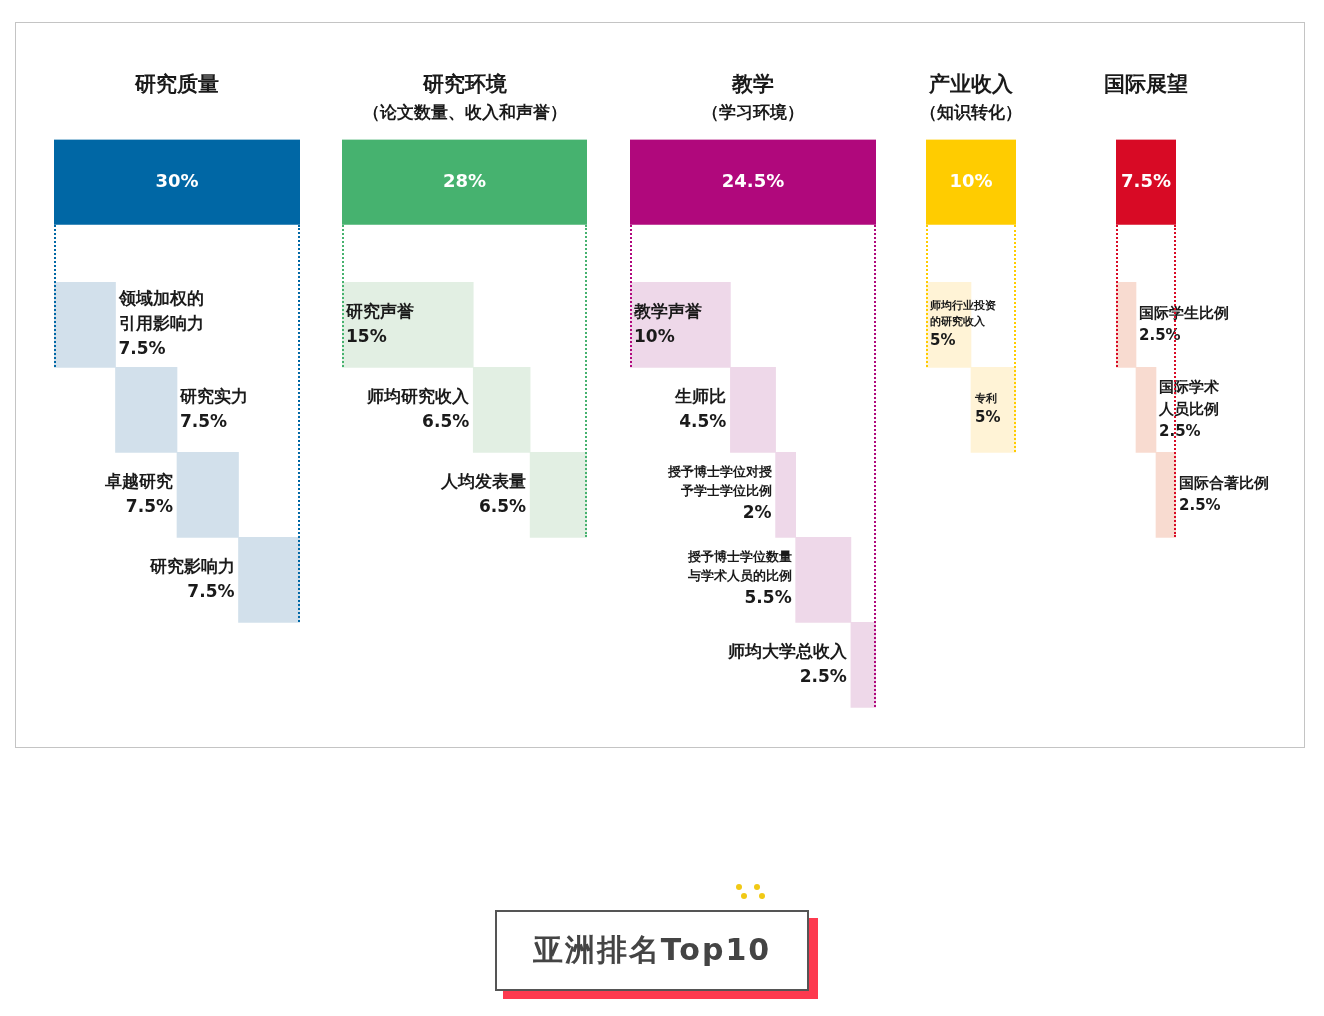 This screenshot has height=1016, width=1324. Describe the element at coordinates (753, 112) in the screenshot. I see `text: （学习环境）` at that location.